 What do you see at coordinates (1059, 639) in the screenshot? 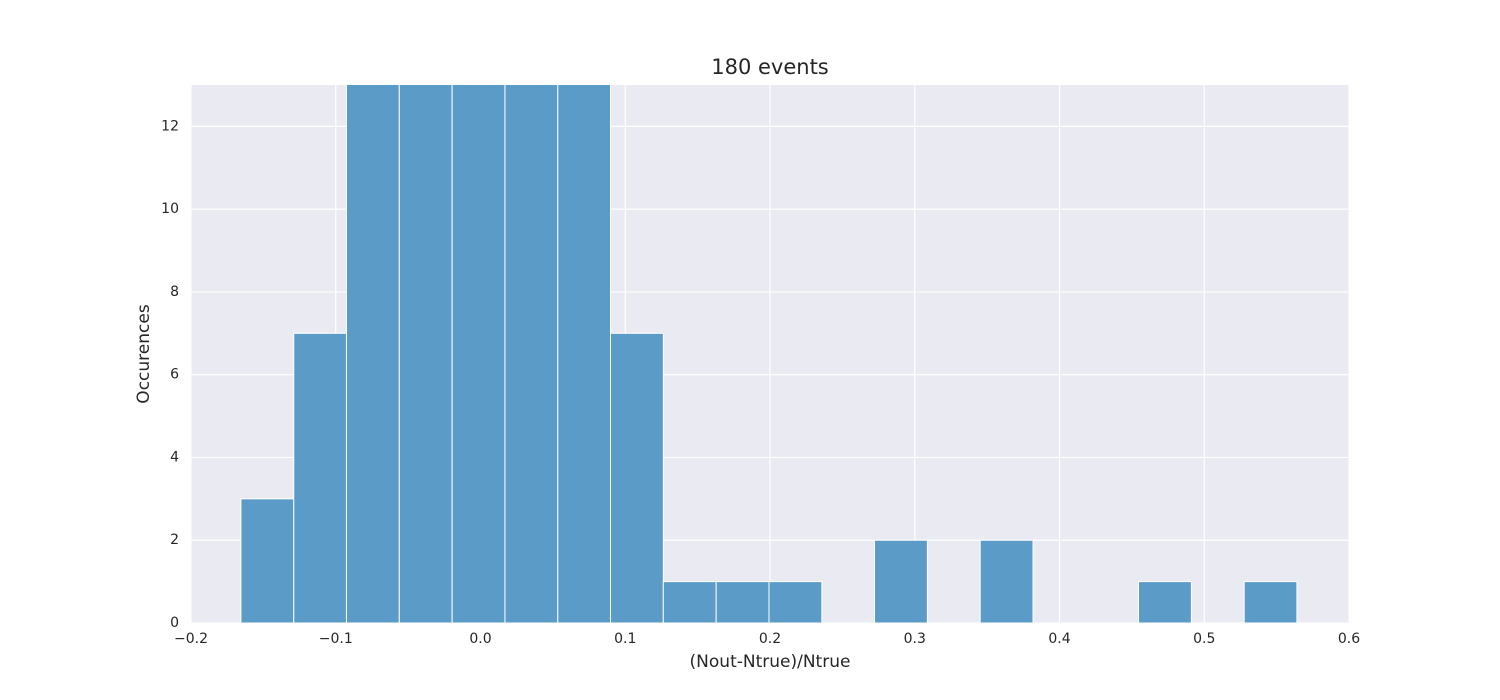
I see `x-tick-label: 0.4` at bounding box center [1059, 639].